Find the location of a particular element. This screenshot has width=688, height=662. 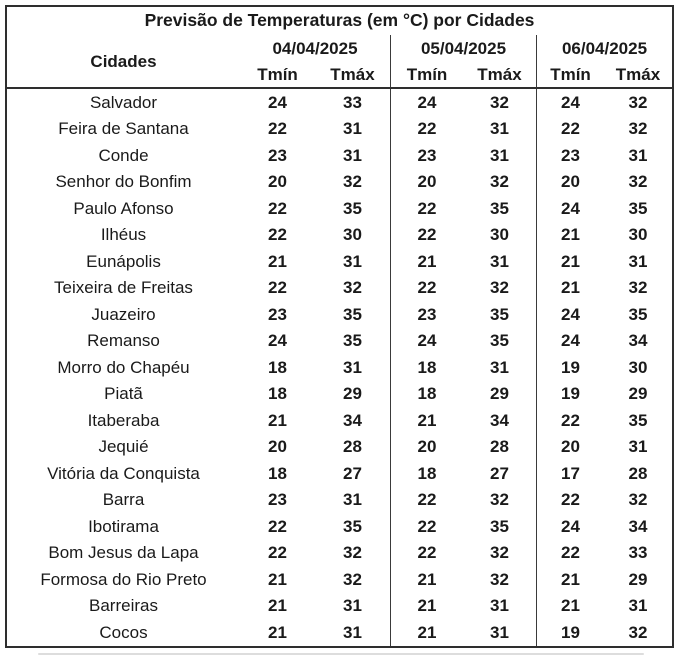

city-cell: Eunápolis is located at coordinates (123, 261).